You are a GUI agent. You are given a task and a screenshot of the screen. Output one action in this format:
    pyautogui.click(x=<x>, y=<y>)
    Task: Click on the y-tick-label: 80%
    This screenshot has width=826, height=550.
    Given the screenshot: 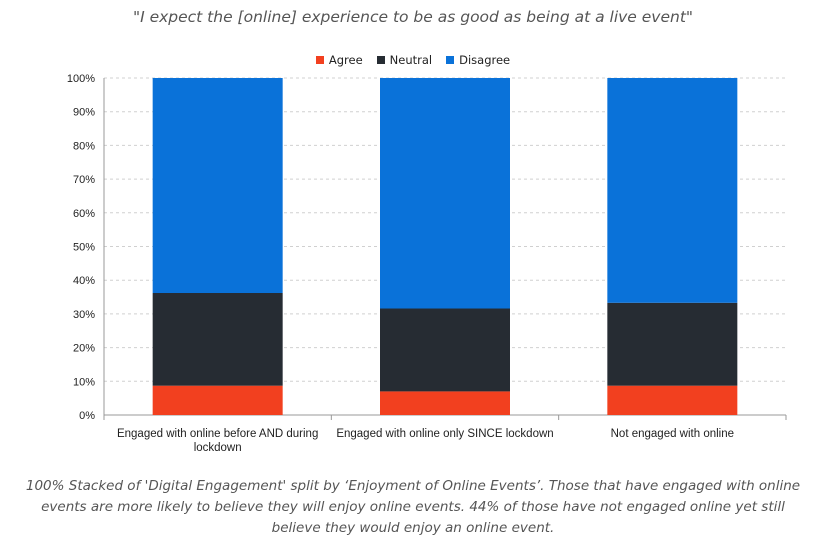 What is the action you would take?
    pyautogui.click(x=84, y=146)
    